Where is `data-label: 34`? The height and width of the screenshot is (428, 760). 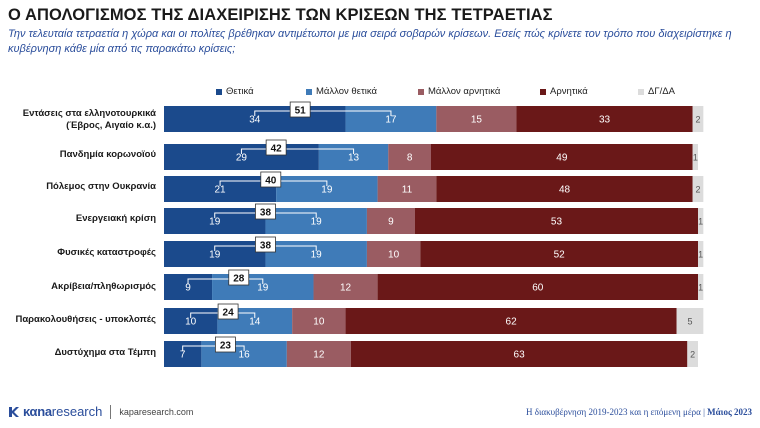 data-label: 34 is located at coordinates (255, 120).